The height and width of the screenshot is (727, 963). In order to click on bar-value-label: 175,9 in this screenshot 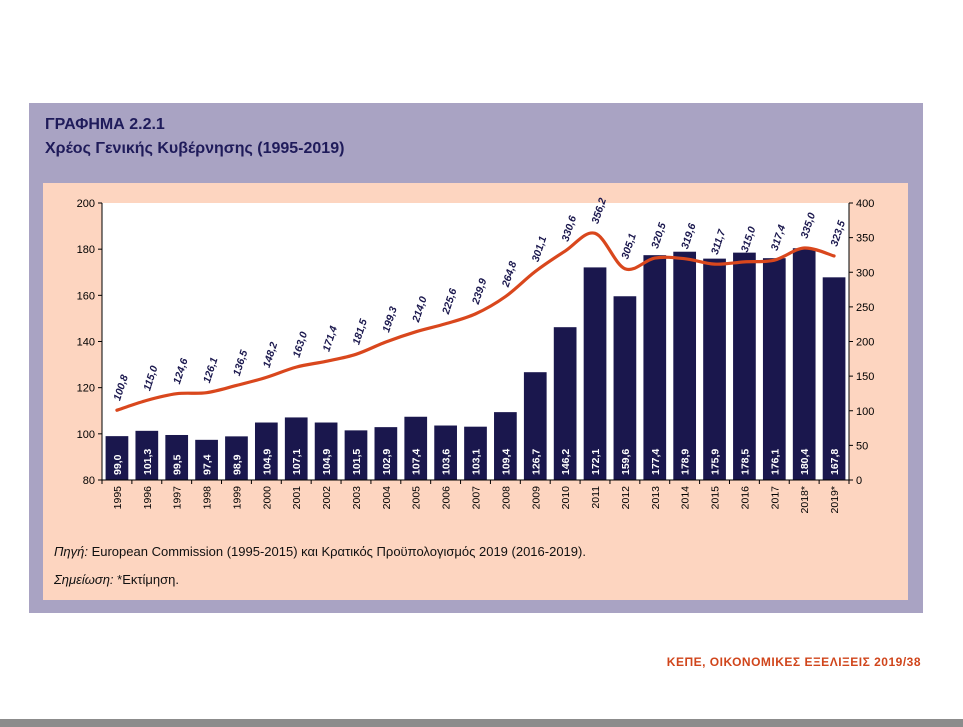, I will do `click(716, 462)`.